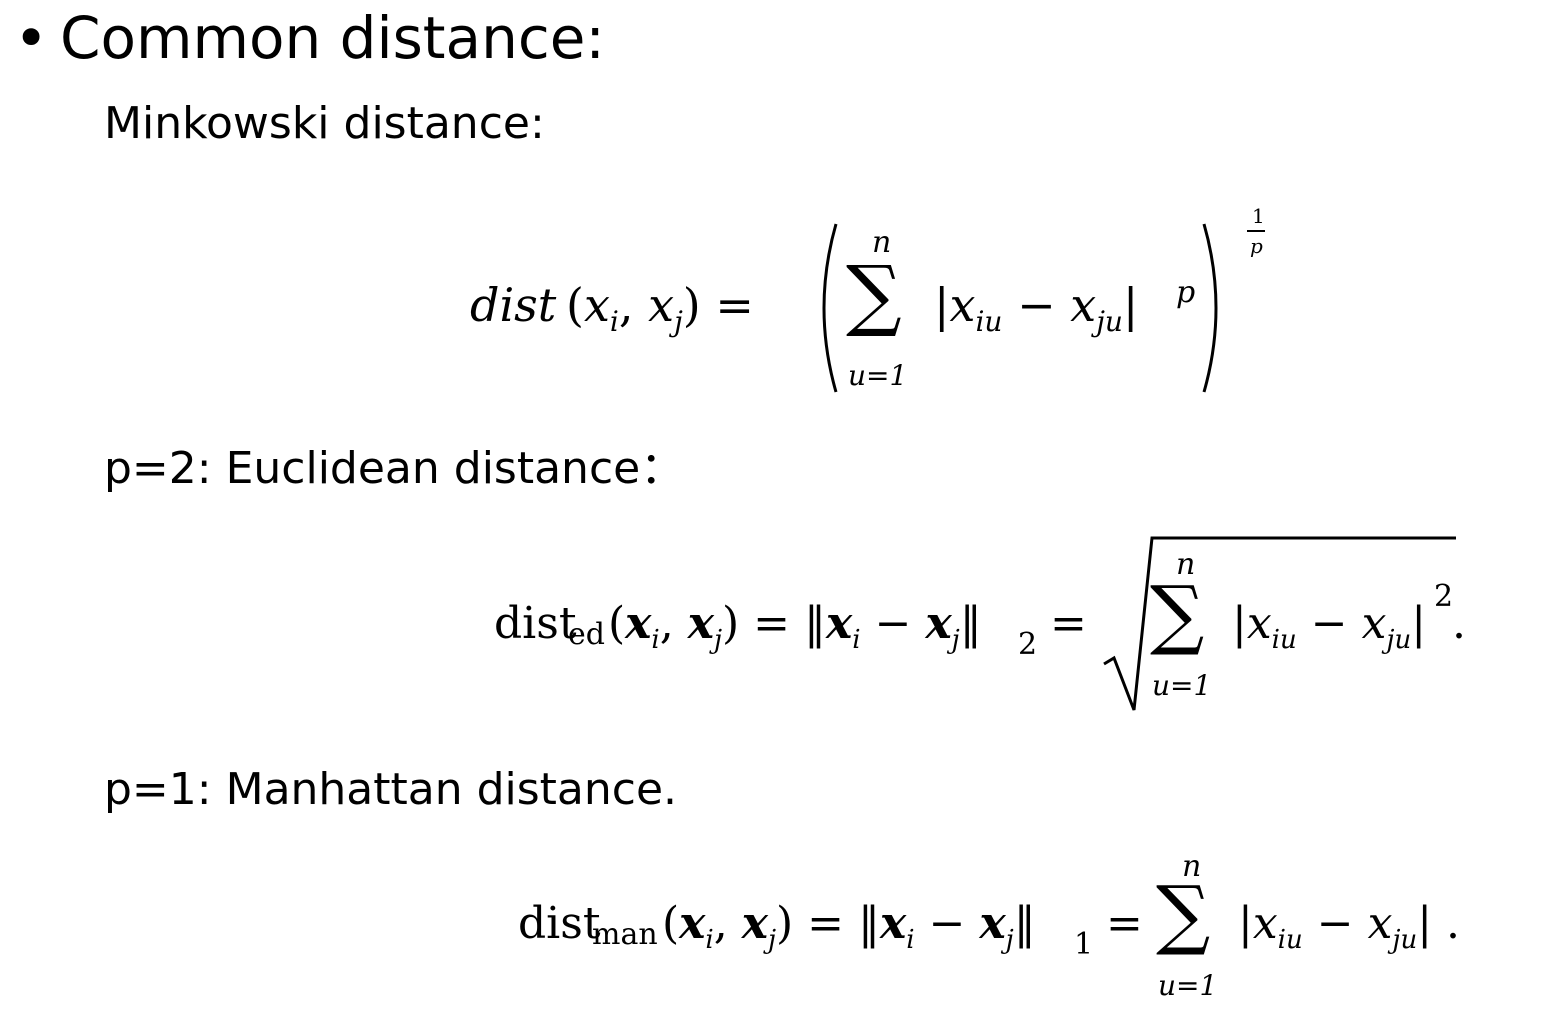  What do you see at coordinates (1192, 866) in the screenshot?
I see `manhattan-sum-upper: n` at bounding box center [1192, 866].